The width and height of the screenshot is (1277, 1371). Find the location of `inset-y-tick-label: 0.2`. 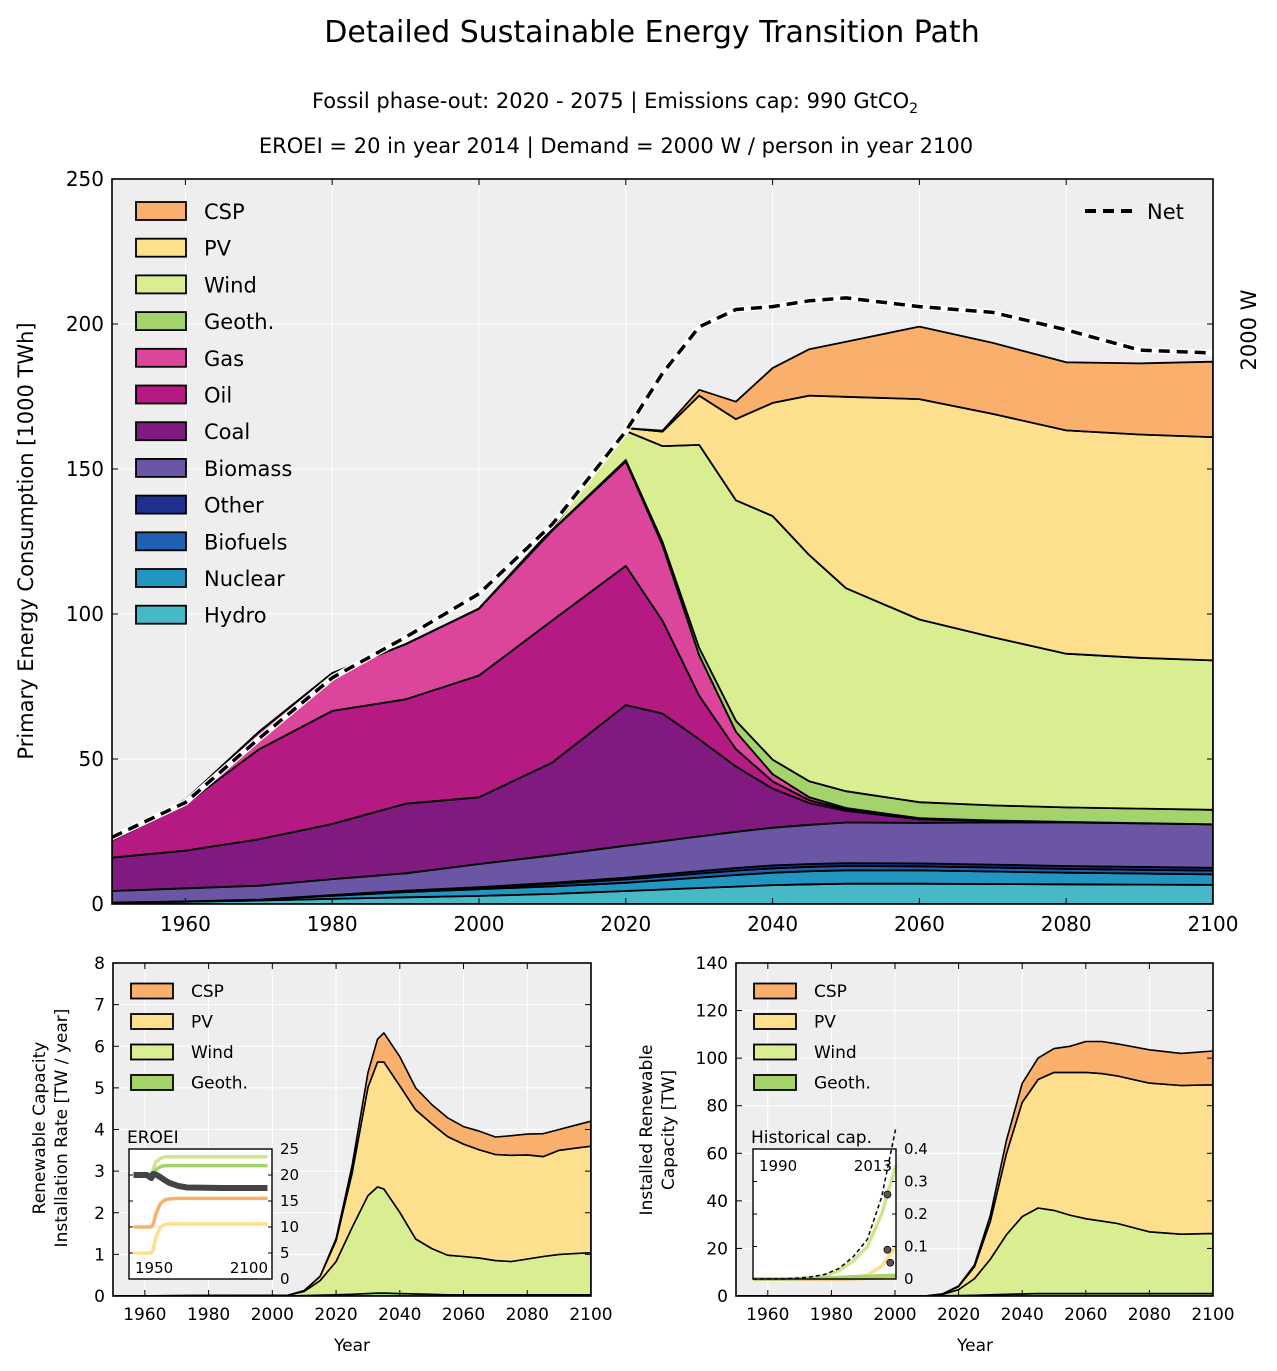

inset-y-tick-label: 0.2 is located at coordinates (916, 1214).